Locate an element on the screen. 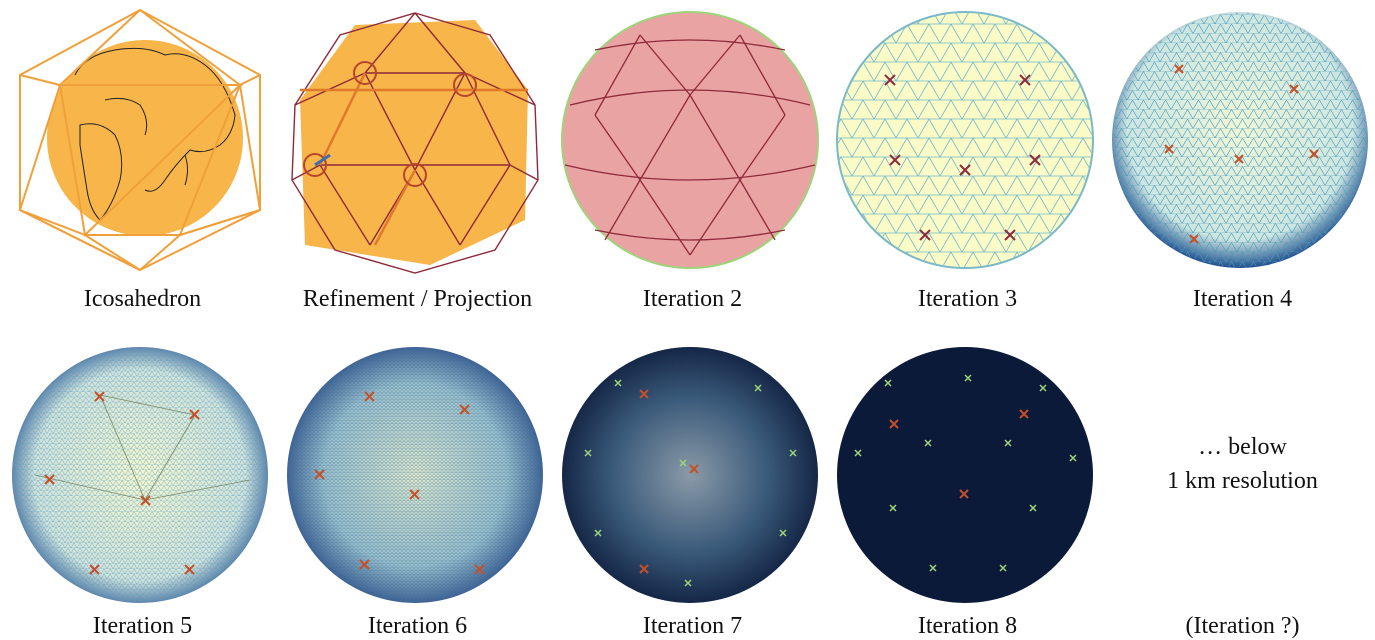 This screenshot has height=640, width=1375. iteration-4-vertices is located at coordinates (1241, 154).